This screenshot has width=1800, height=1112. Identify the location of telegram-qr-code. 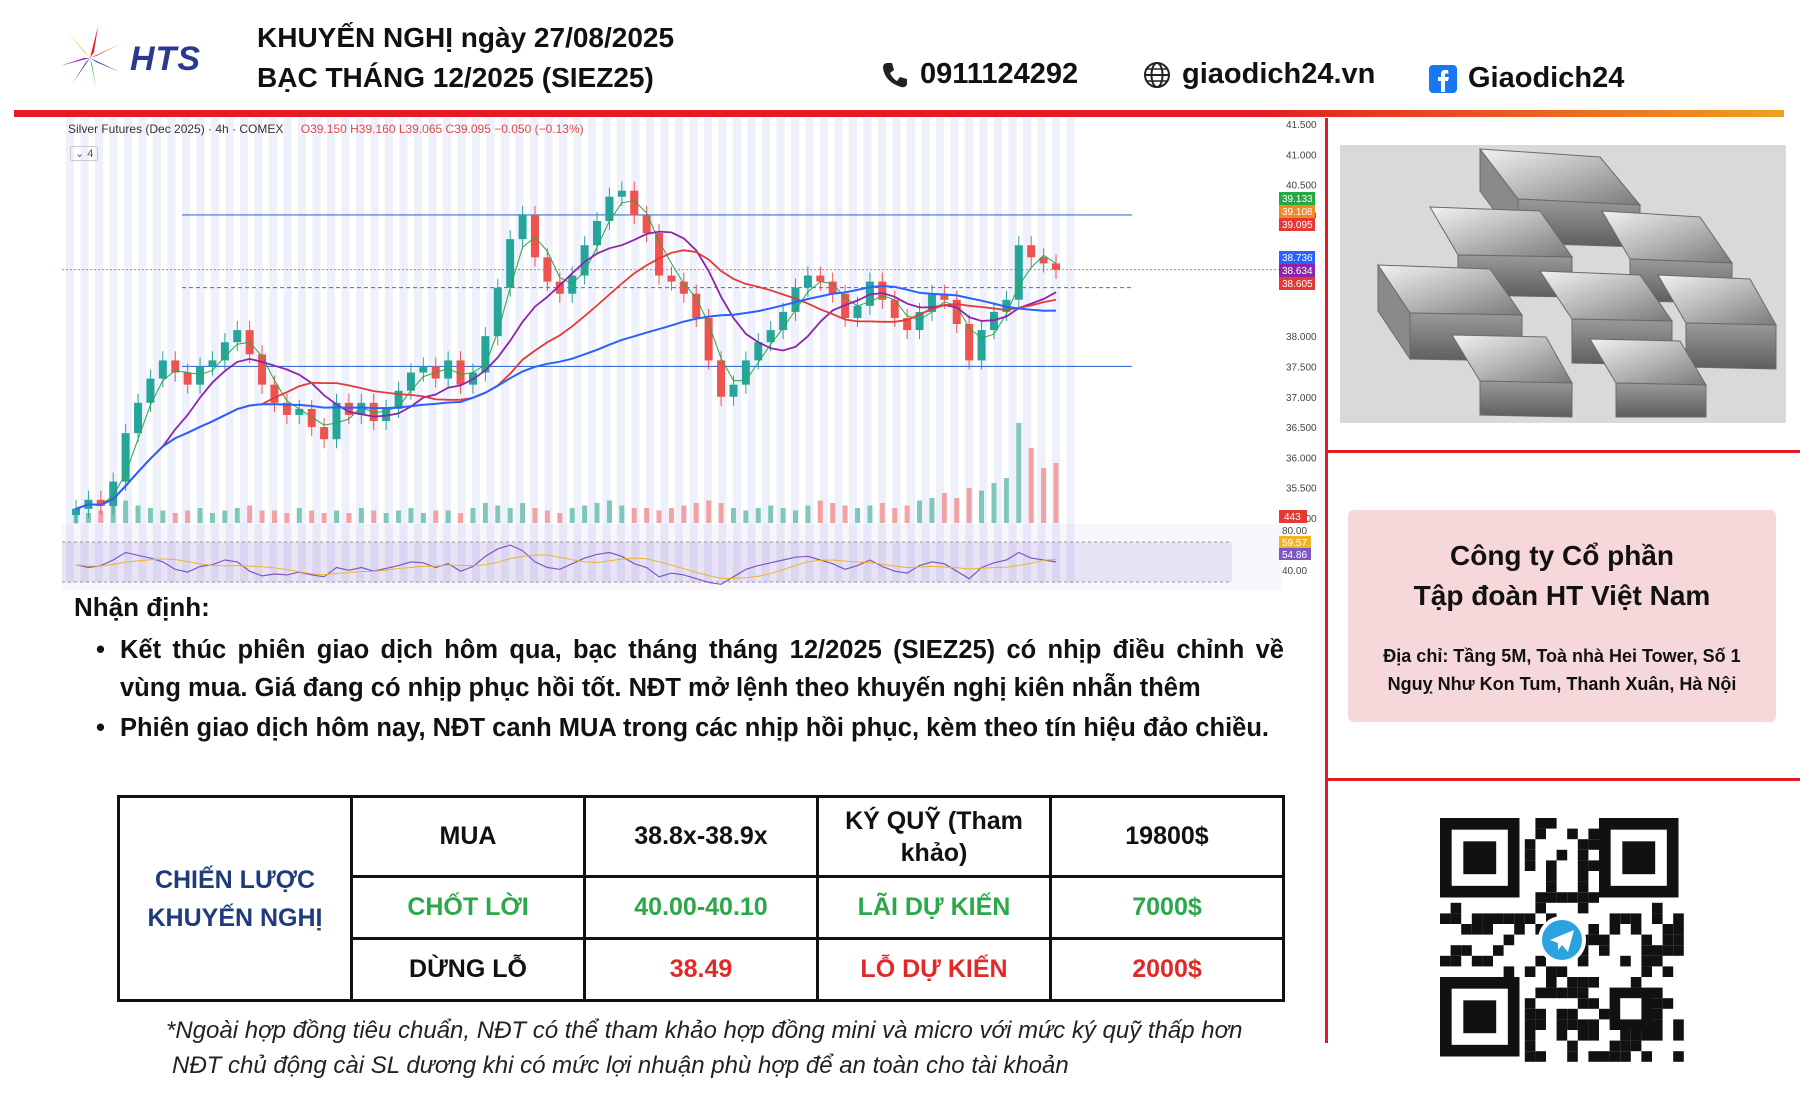
(1562, 940).